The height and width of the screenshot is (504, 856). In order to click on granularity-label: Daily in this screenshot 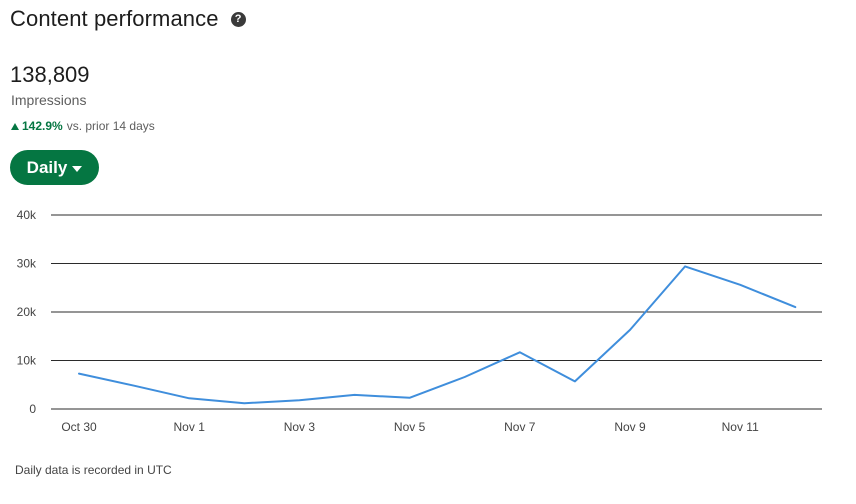, I will do `click(47, 167)`.